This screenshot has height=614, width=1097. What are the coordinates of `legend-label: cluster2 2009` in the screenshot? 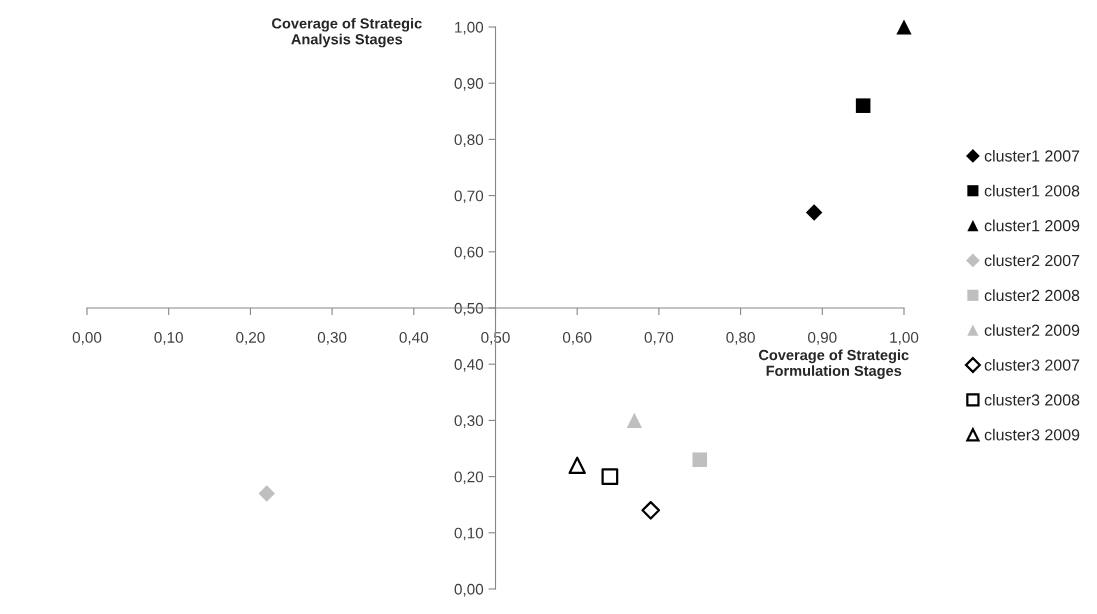 It's located at (1032, 330).